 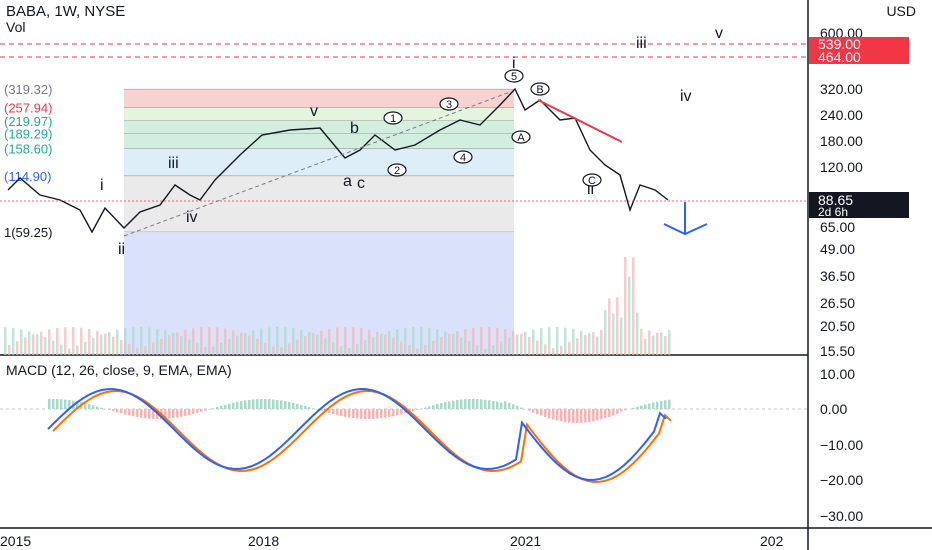 What do you see at coordinates (837, 227) in the screenshot?
I see `price-tick: 65.00` at bounding box center [837, 227].